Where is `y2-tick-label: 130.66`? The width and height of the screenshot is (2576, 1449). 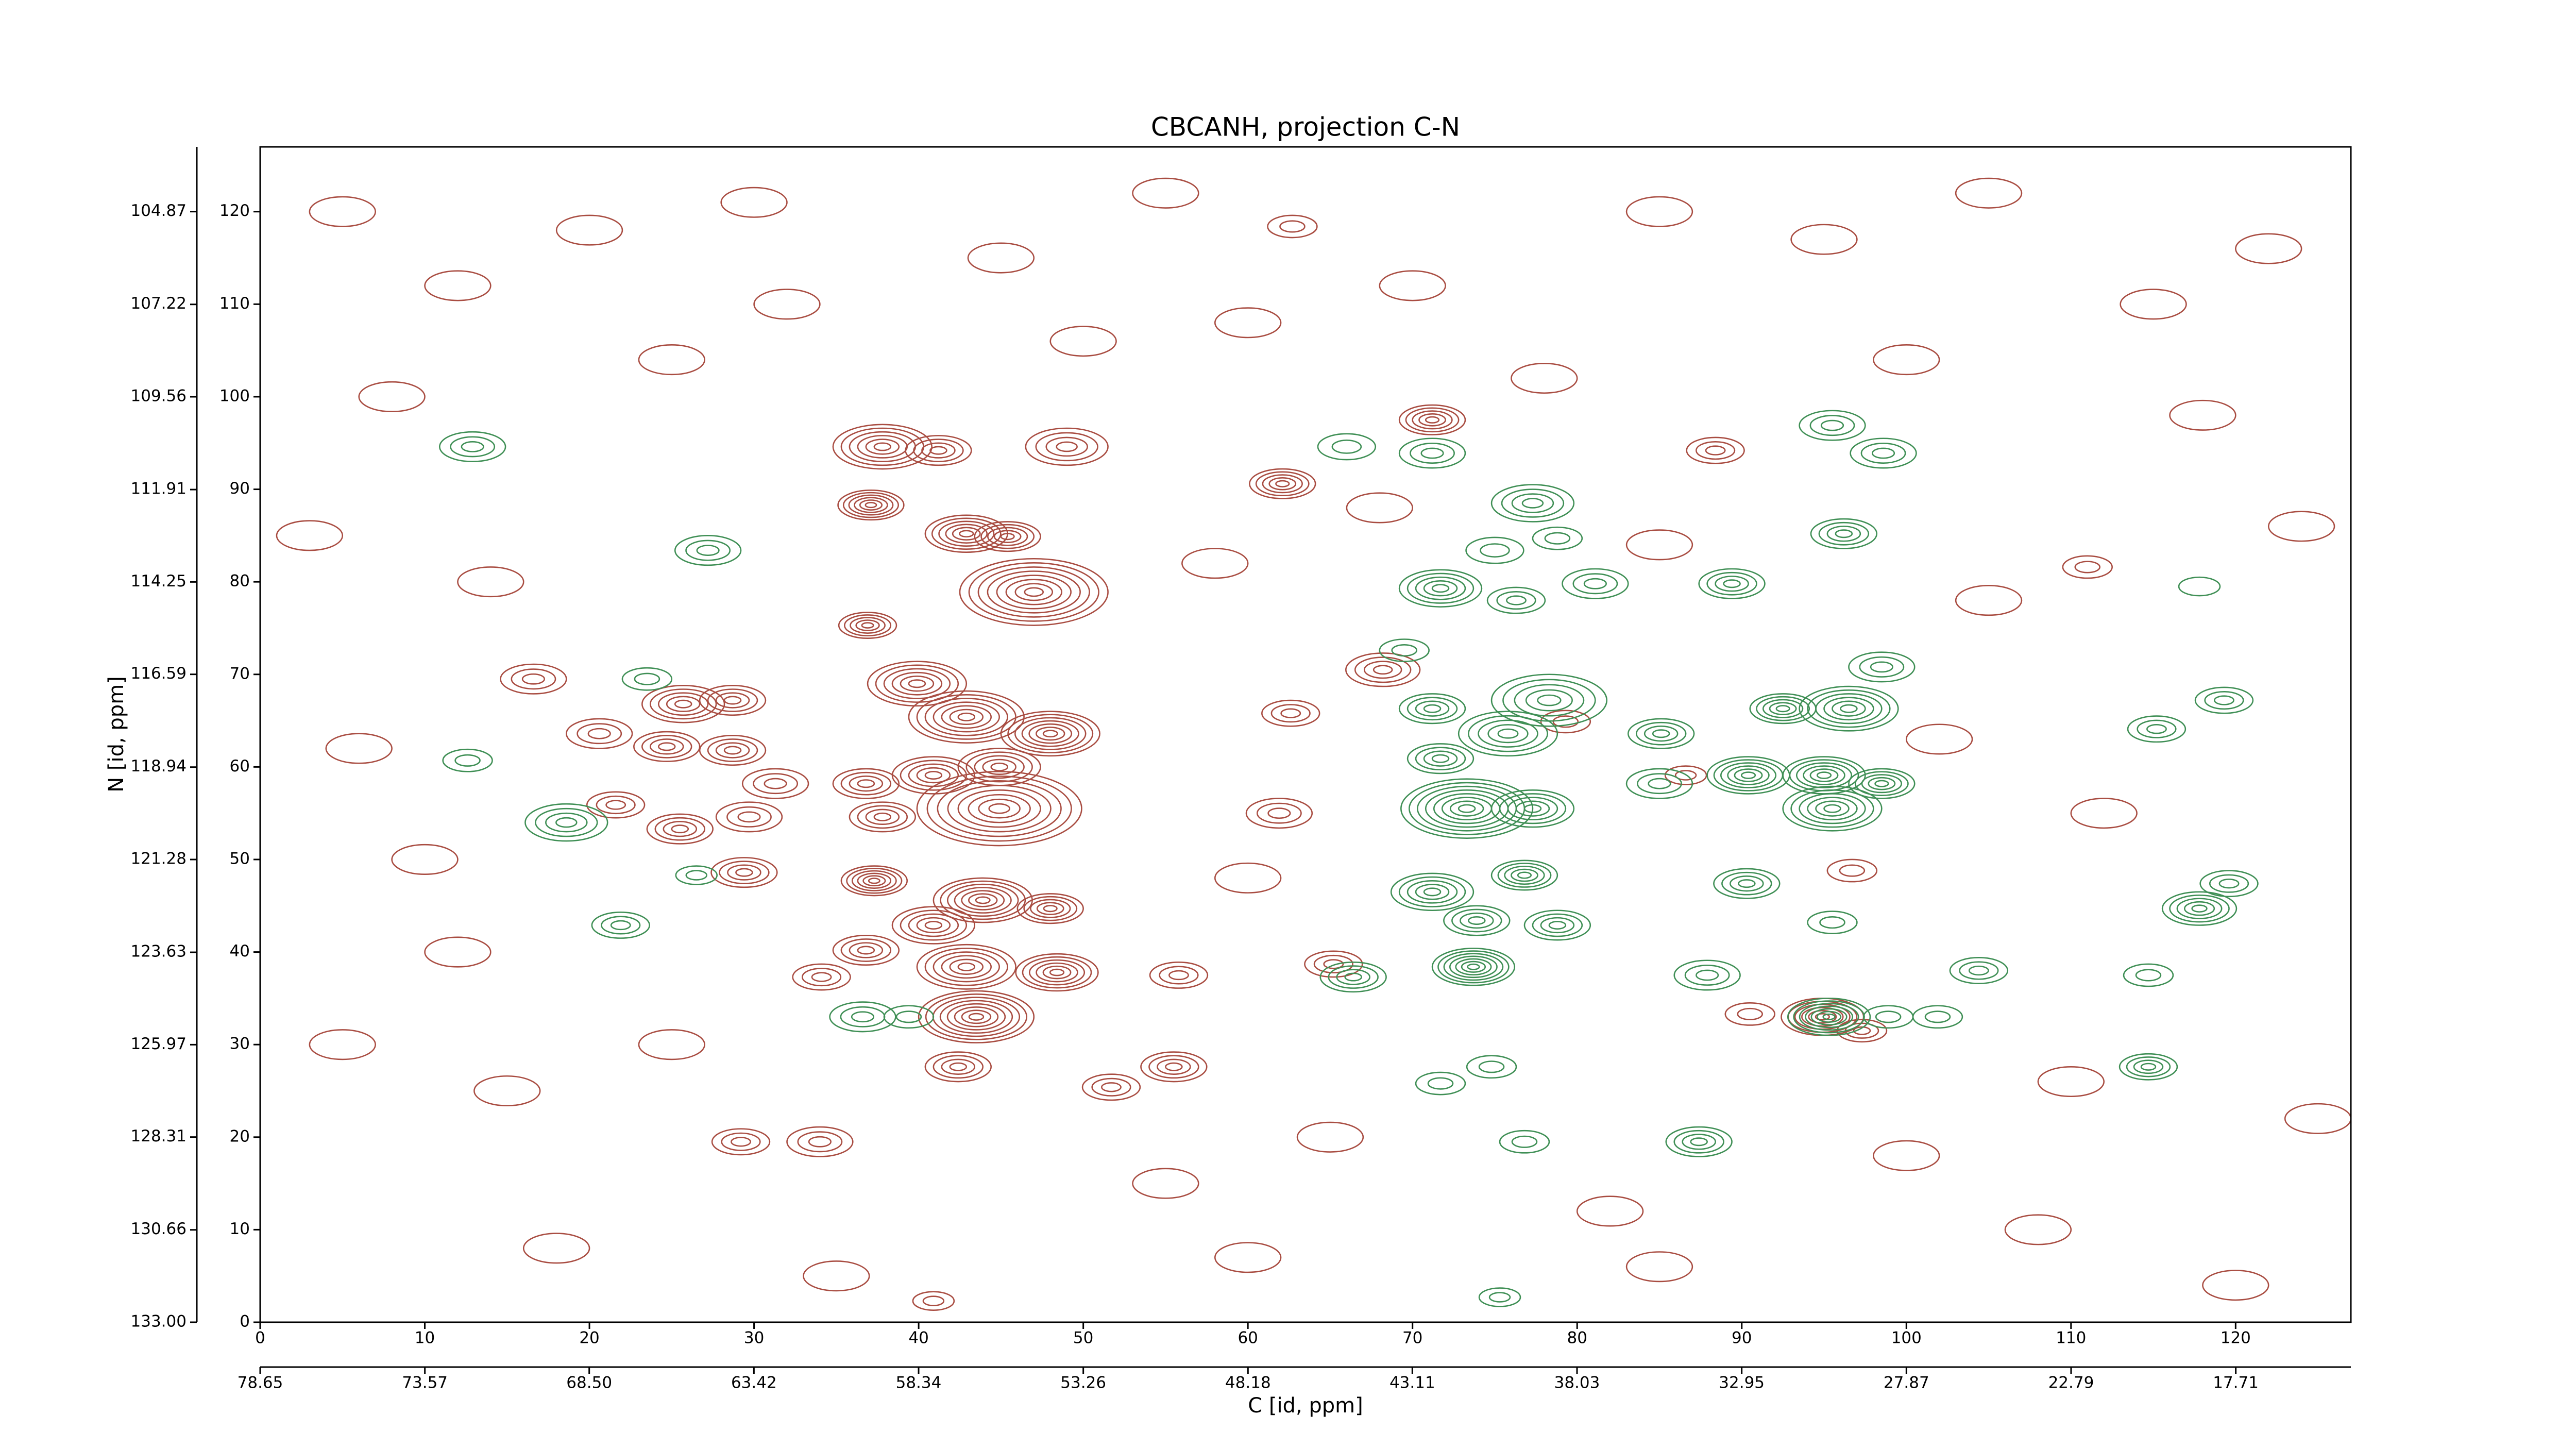
y2-tick-label: 130.66 is located at coordinates (159, 1229).